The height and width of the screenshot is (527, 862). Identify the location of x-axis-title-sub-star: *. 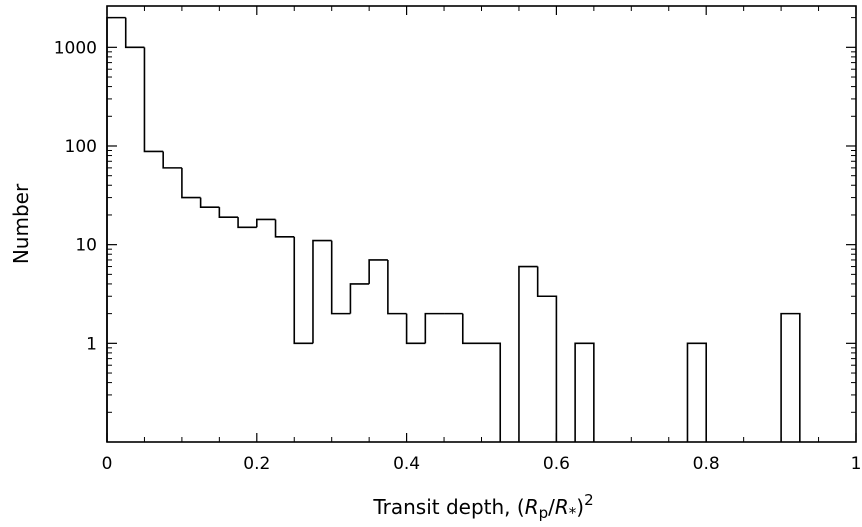
(573, 513).